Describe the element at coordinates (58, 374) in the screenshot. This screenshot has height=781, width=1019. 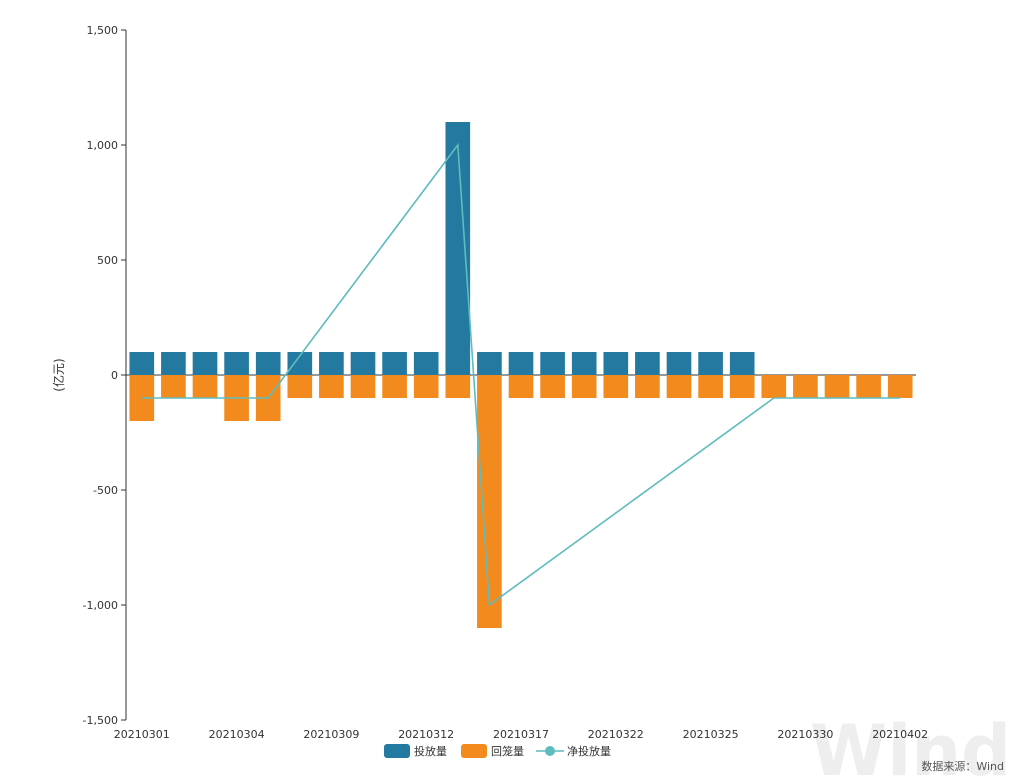
I see `y-axis-title: (亿元)` at that location.